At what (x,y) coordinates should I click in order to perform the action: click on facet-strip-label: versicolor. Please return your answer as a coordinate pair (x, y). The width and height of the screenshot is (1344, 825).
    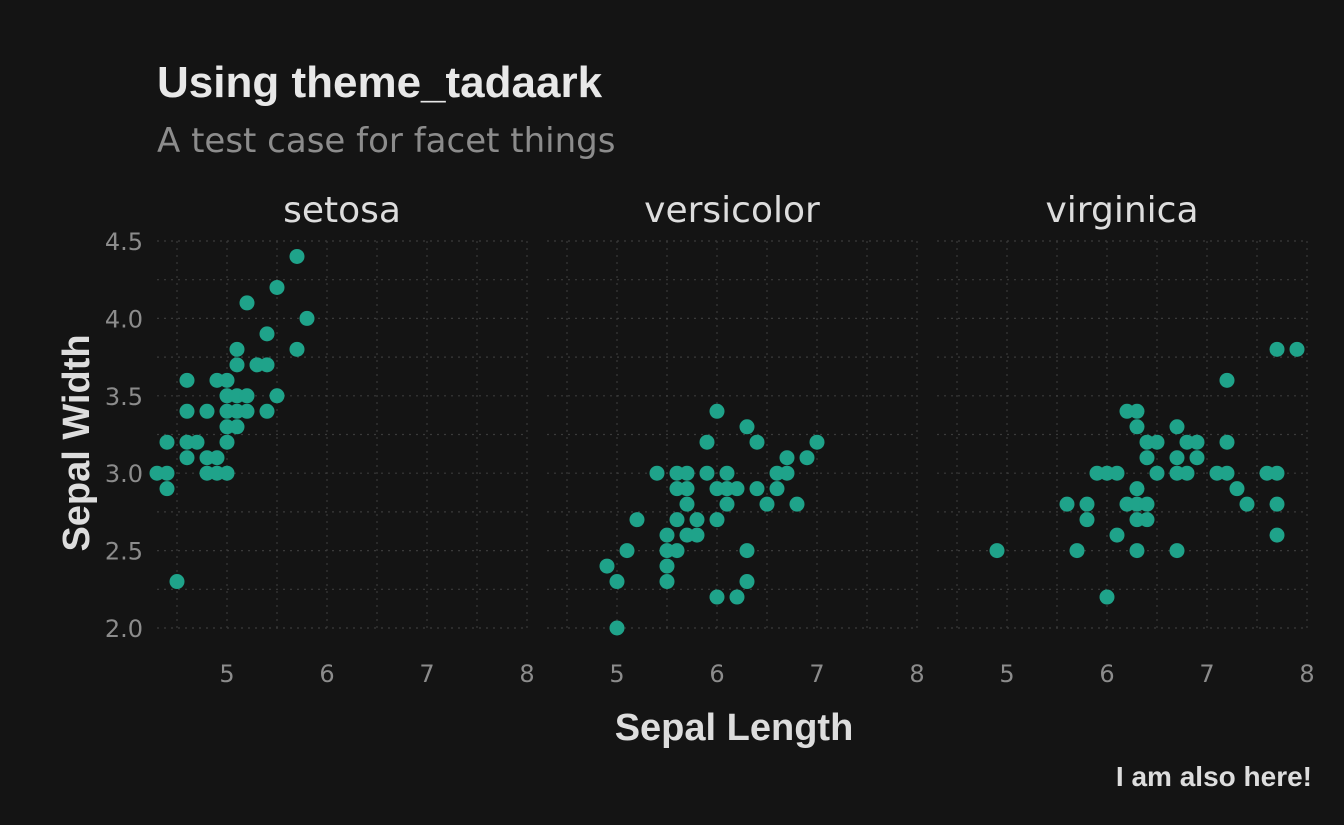
    Looking at the image, I should click on (732, 210).